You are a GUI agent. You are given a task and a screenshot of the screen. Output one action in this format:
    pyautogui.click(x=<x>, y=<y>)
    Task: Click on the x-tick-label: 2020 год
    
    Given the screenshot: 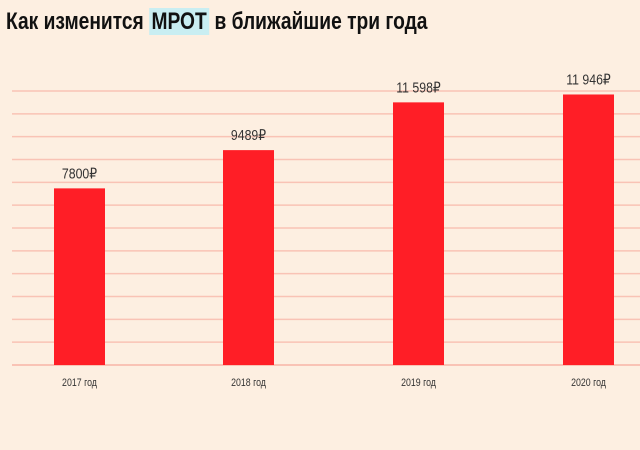 What is the action you would take?
    pyautogui.click(x=588, y=383)
    